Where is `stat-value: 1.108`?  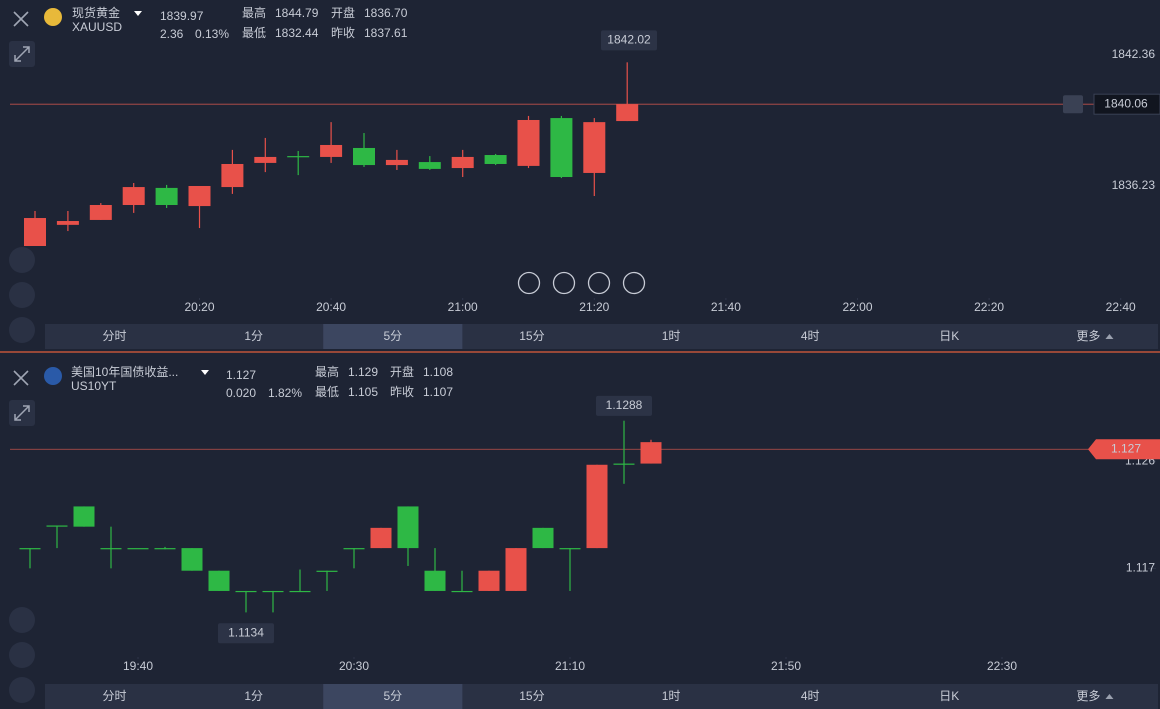
stat-value: 1.108 is located at coordinates (438, 372).